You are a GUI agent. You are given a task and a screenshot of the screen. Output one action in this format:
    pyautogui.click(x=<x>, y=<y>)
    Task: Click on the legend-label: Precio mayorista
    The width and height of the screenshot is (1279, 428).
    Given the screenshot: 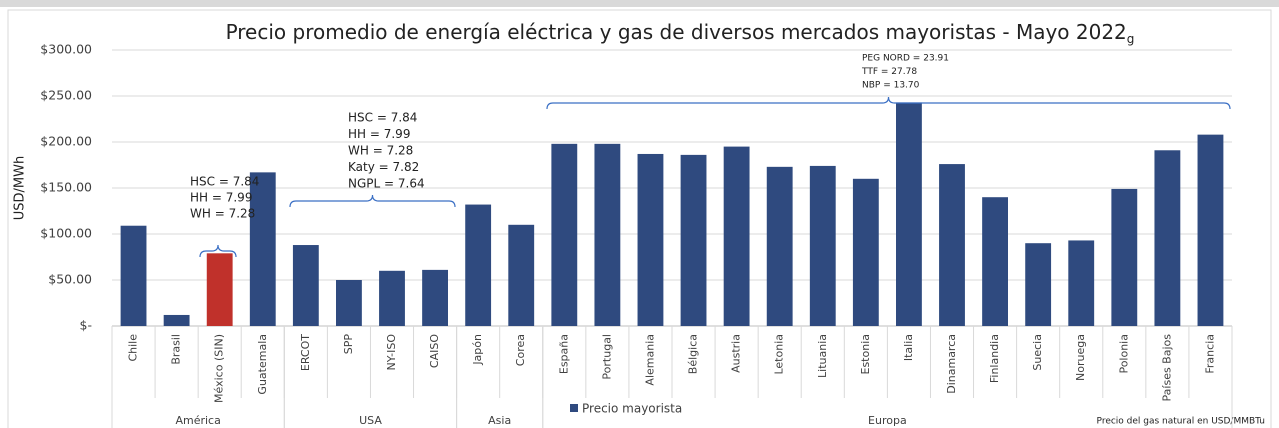 What is the action you would take?
    pyautogui.click(x=632, y=409)
    